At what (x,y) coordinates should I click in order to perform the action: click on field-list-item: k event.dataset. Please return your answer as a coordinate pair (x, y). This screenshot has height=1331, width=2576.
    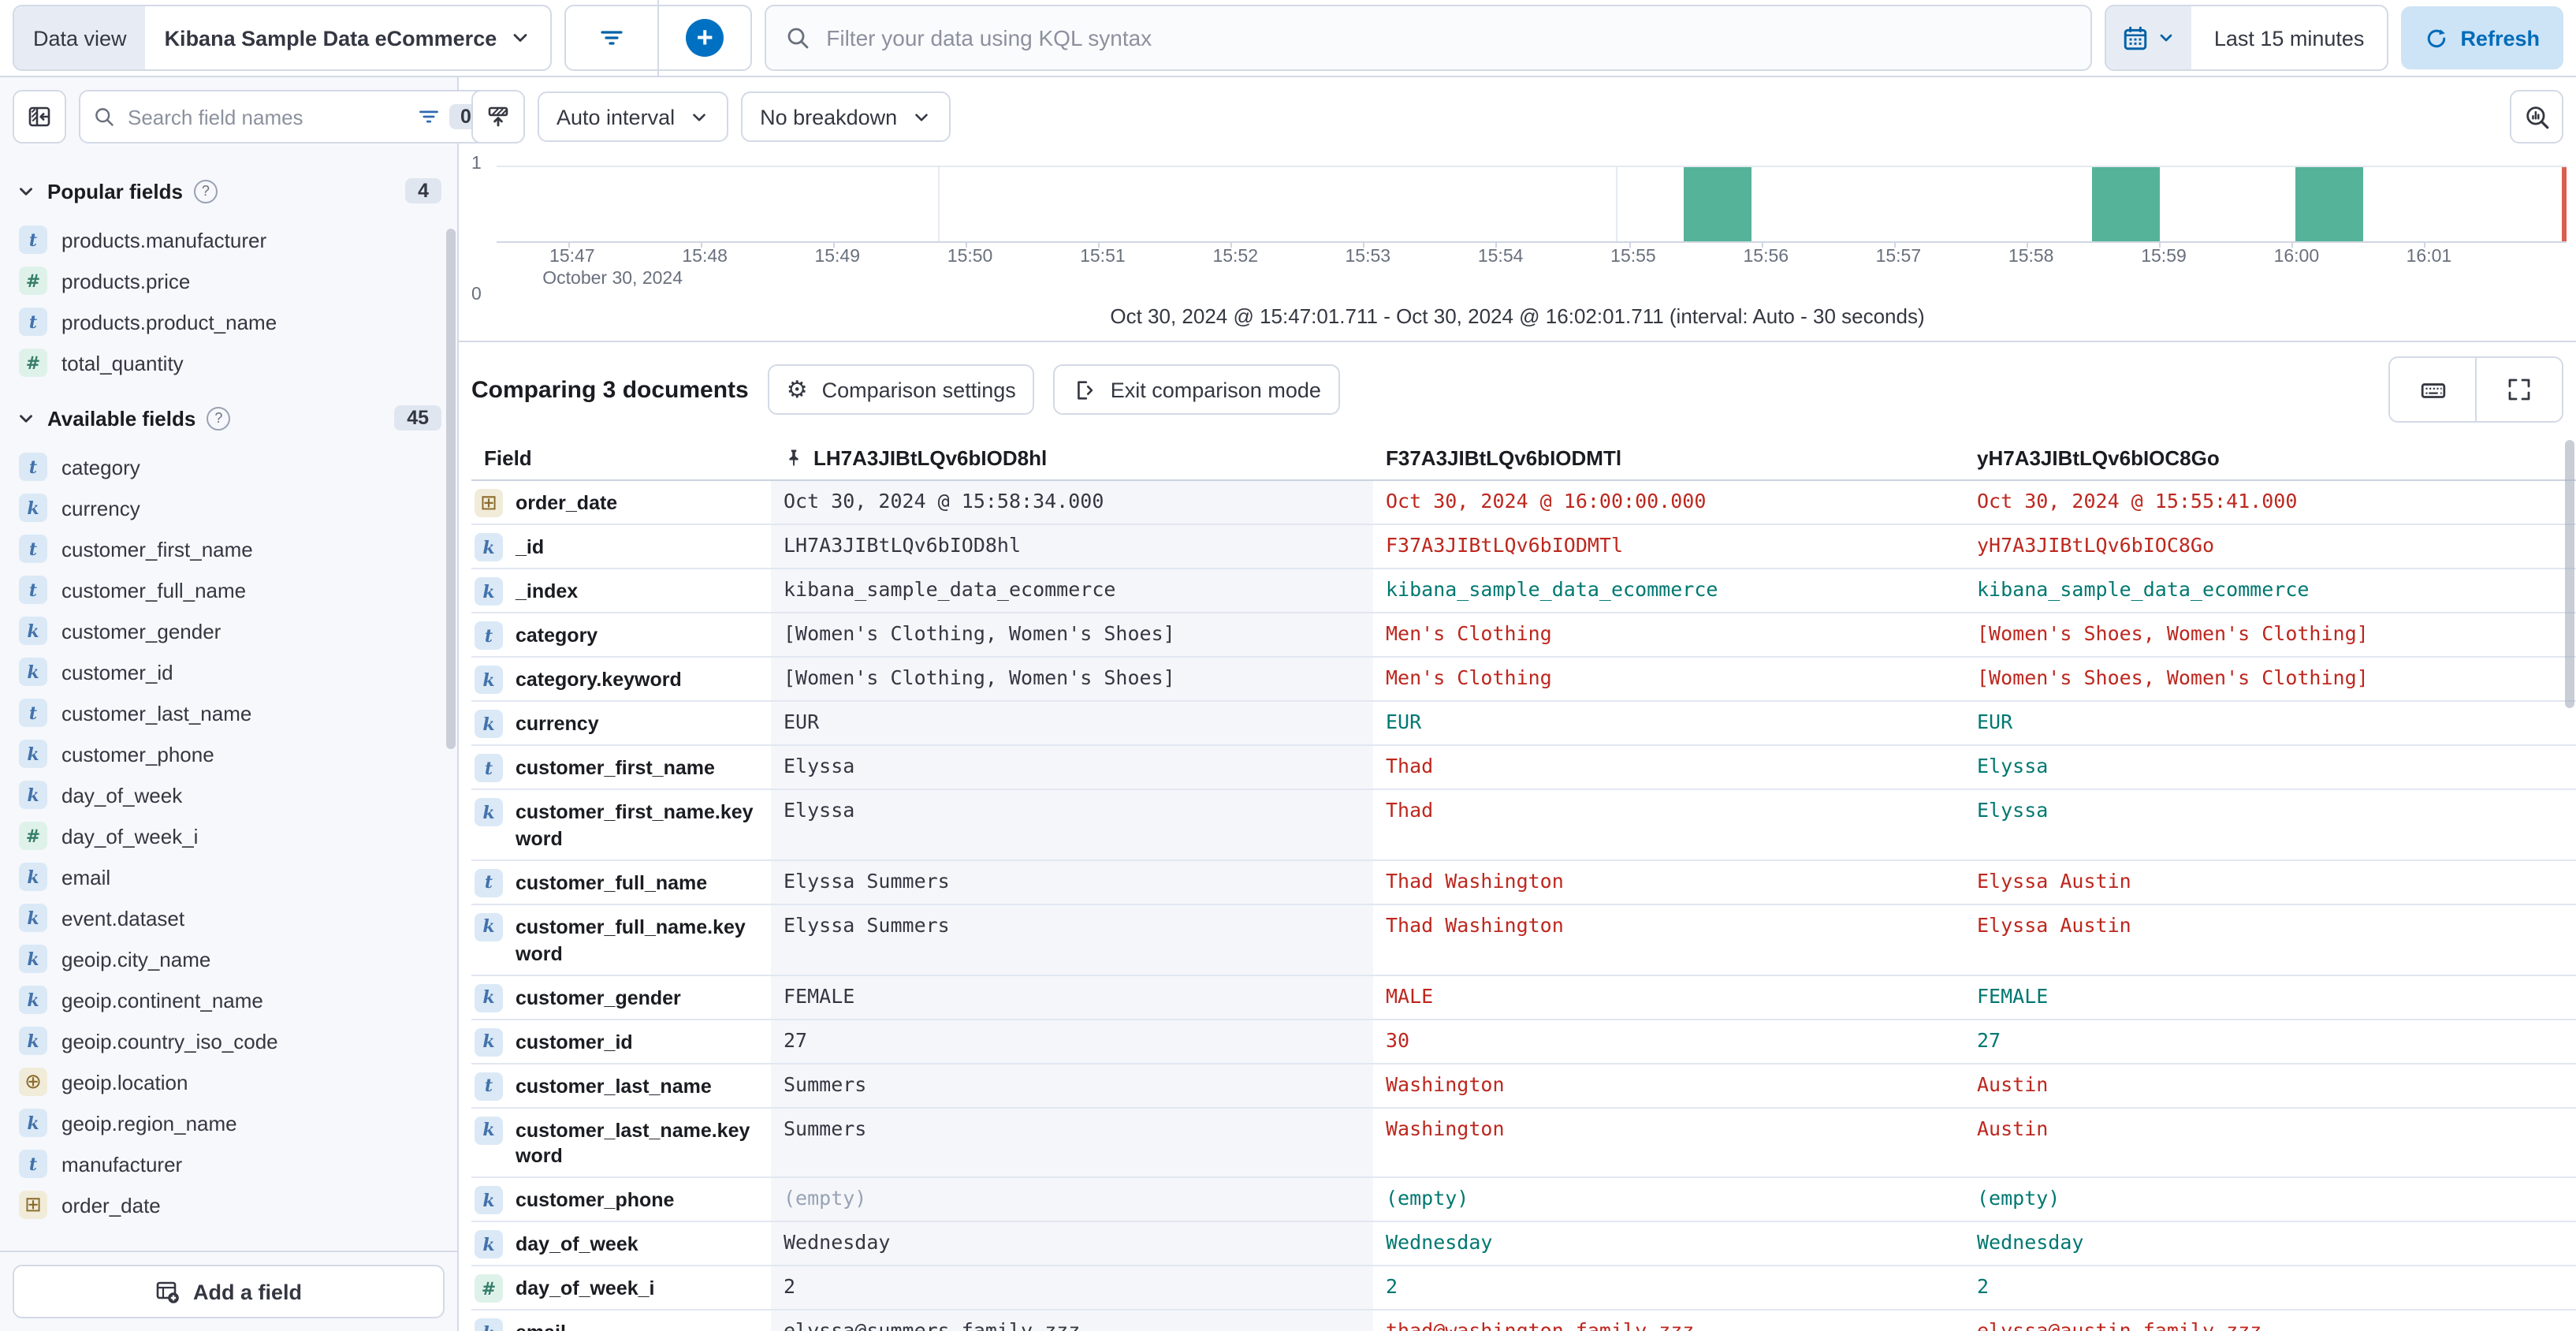
    Looking at the image, I should click on (228, 917).